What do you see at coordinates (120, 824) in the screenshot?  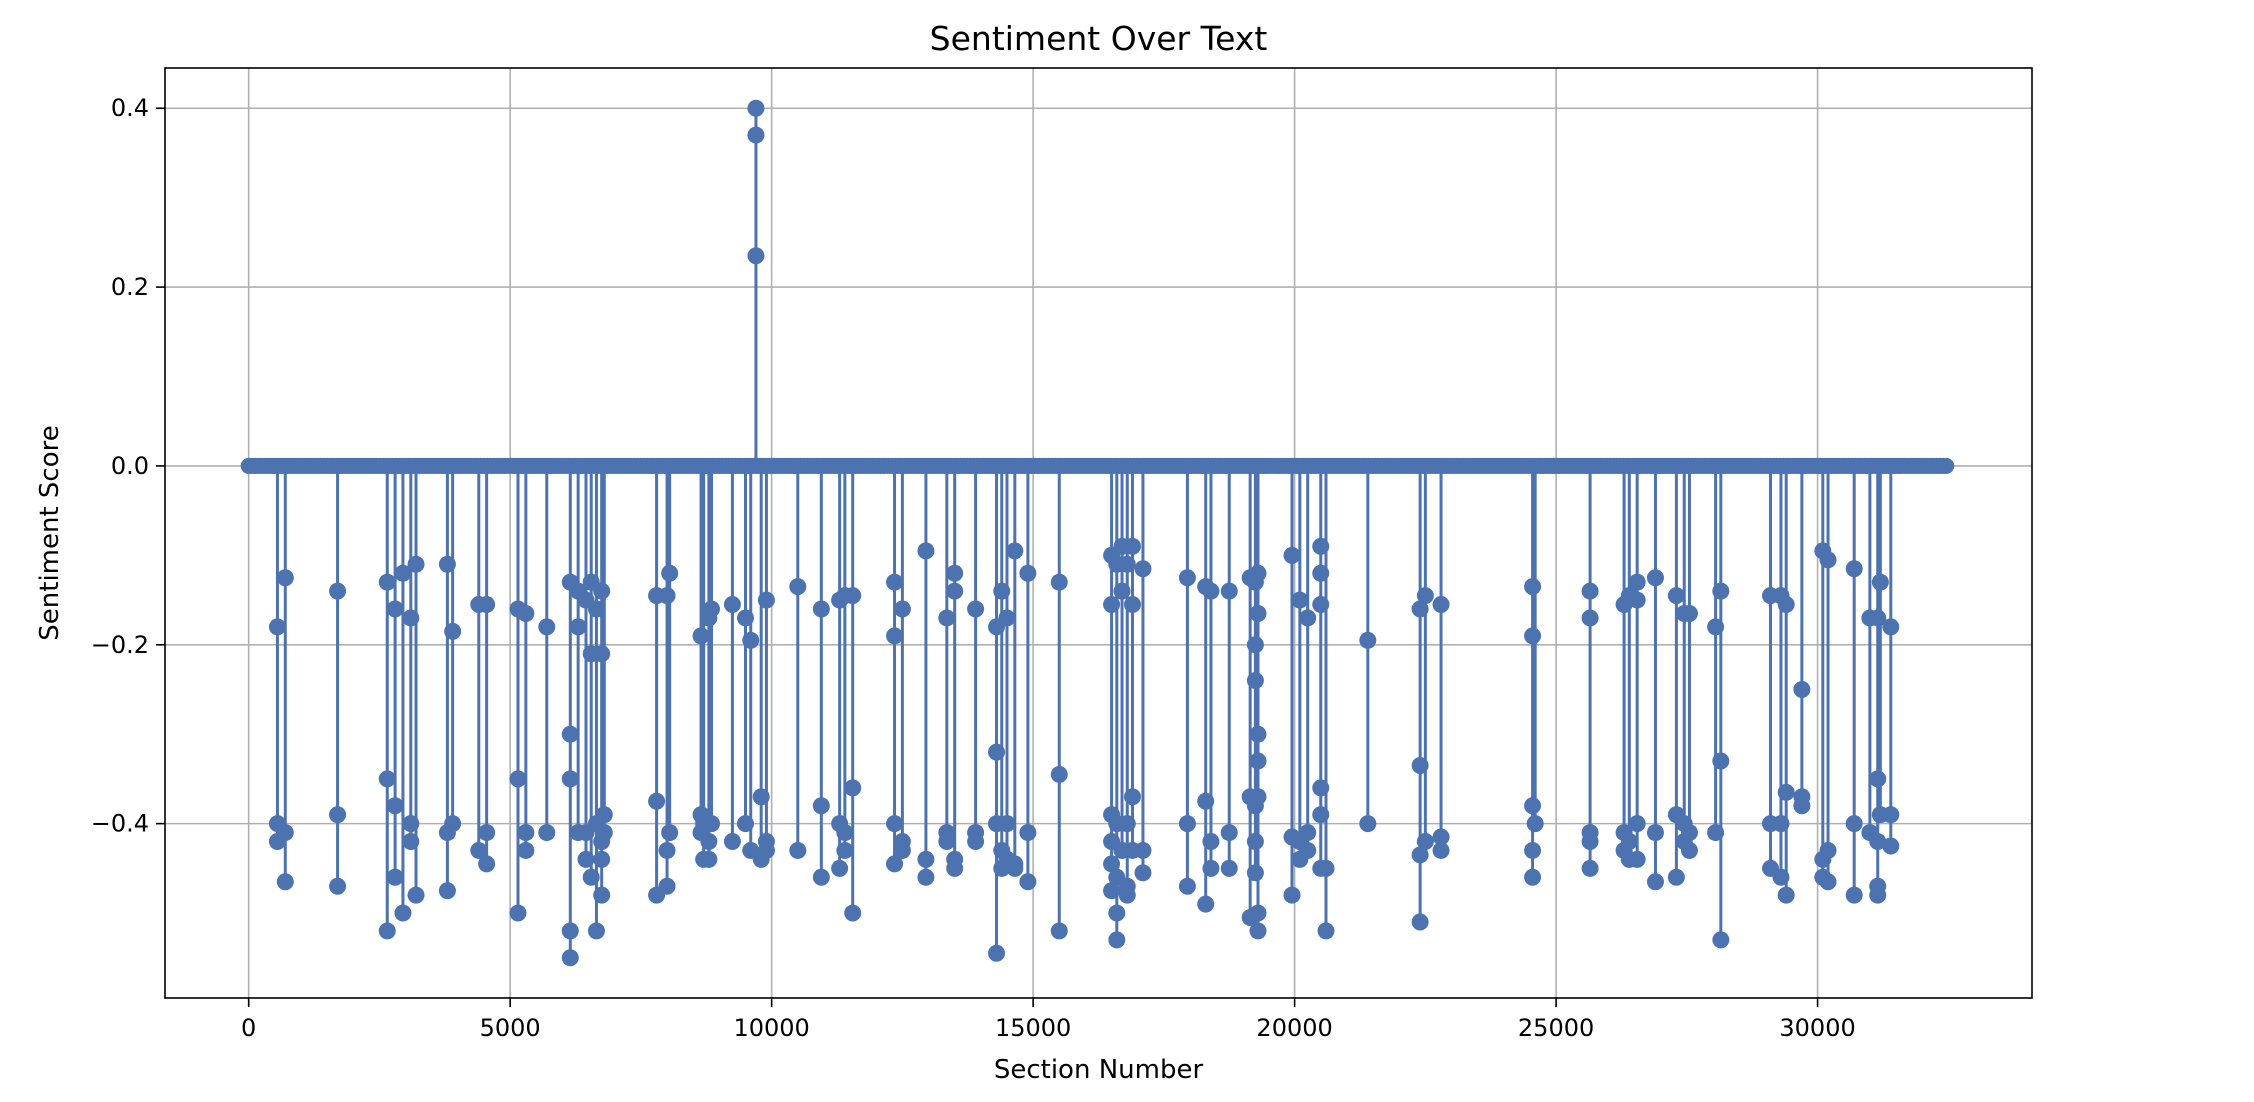 I see `y-tick-label: −0.4` at bounding box center [120, 824].